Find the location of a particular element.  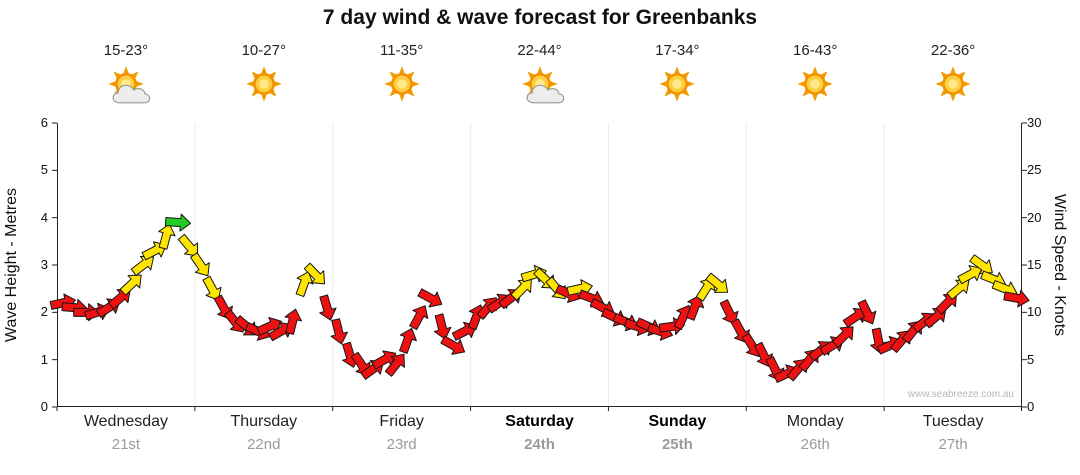

day-name: Monday is located at coordinates (815, 421).